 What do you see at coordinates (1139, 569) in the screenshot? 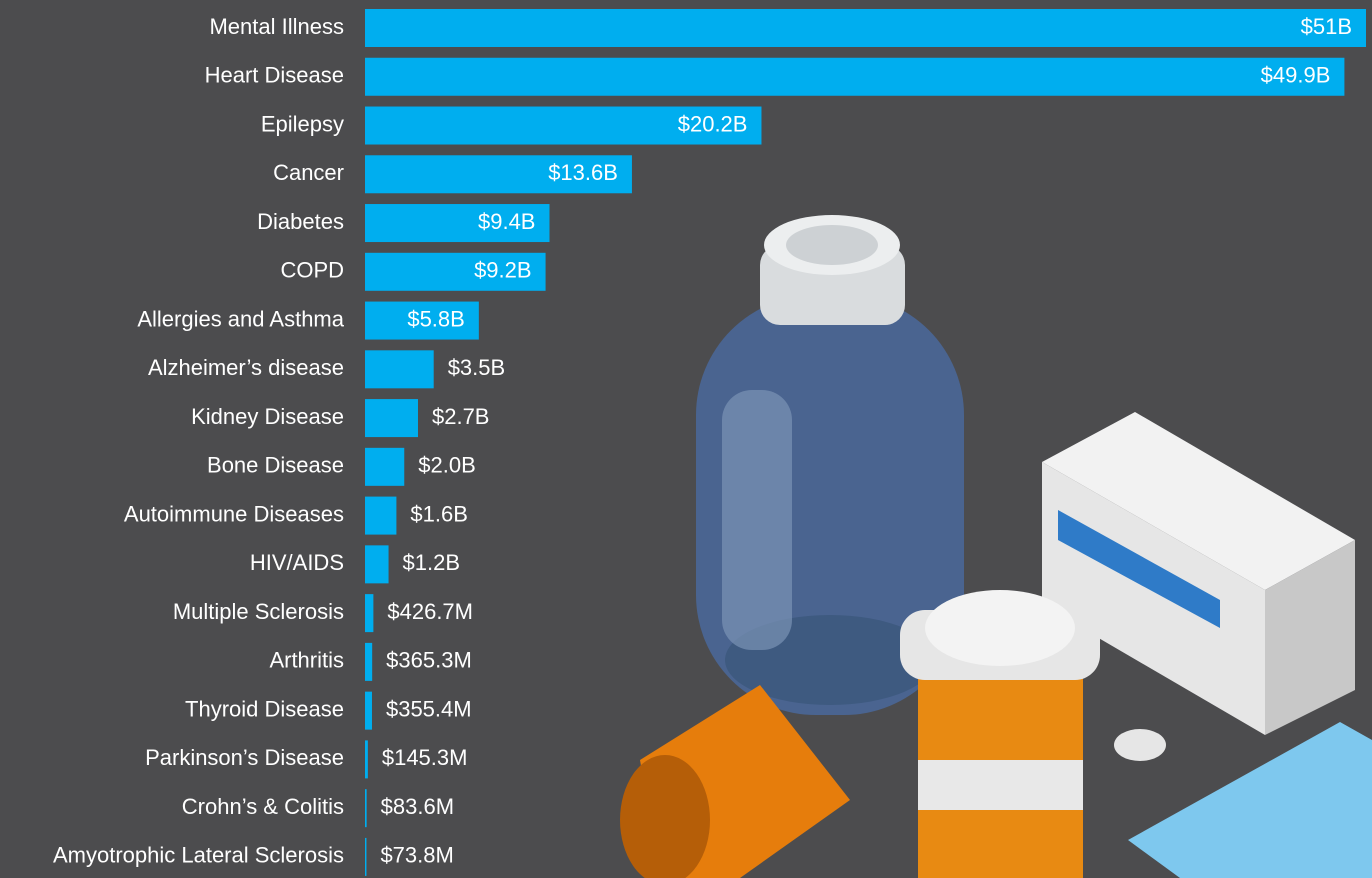
I see `box-label` at bounding box center [1139, 569].